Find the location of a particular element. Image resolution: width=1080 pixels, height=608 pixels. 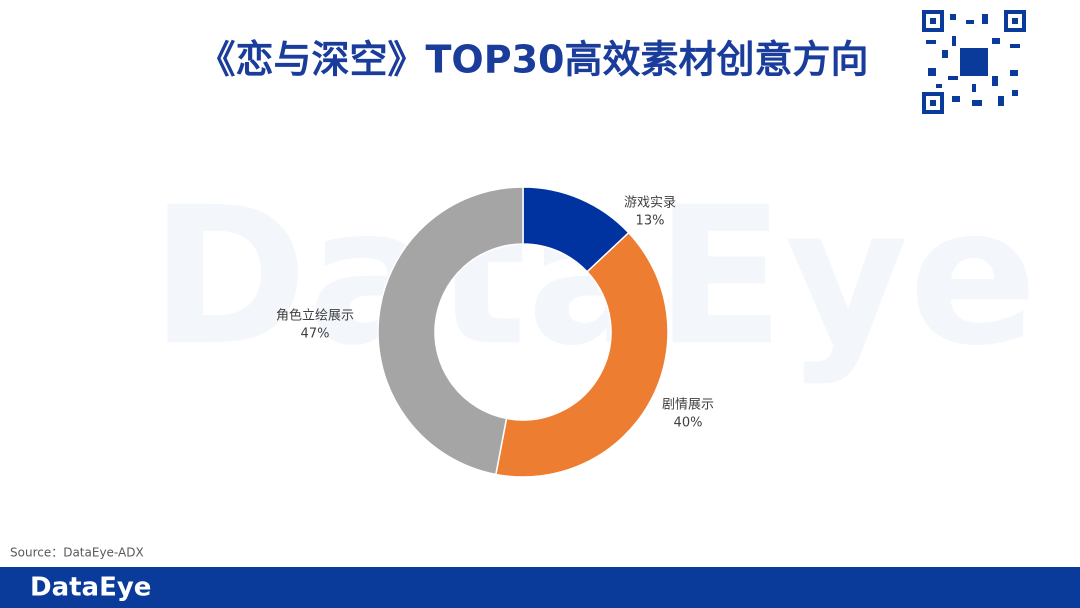

chart-title: 《恋与深空》TOP30高效素材创意方向 is located at coordinates (533, 60).